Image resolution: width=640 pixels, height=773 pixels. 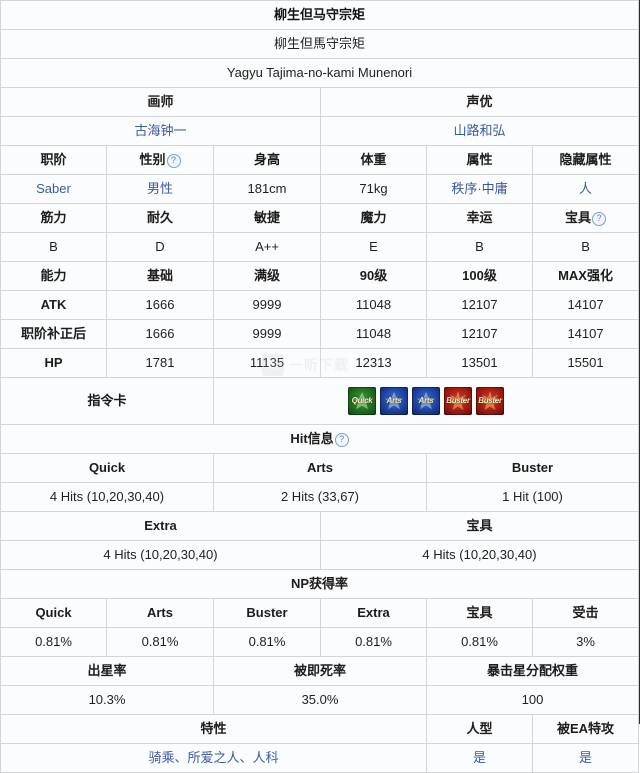 I want to click on credits-value-row: 古海钟一 山路和弘, so click(x=320, y=131).